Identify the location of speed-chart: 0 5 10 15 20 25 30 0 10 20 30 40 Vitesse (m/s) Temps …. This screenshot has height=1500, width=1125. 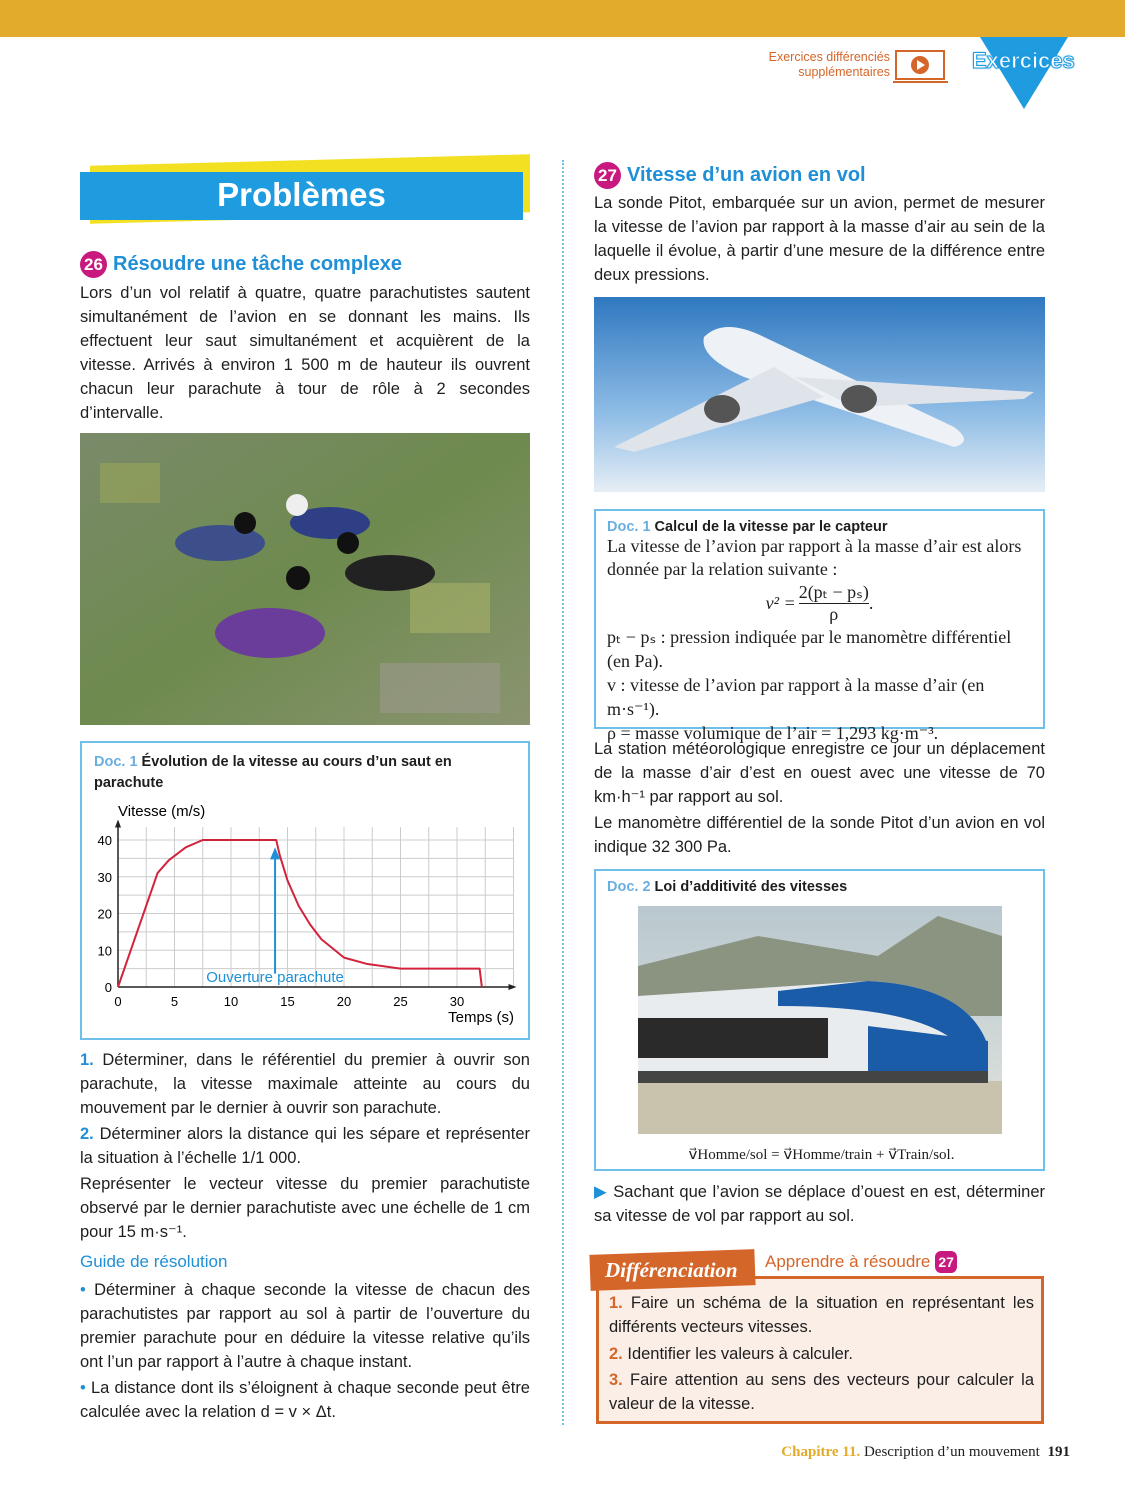
(307, 914).